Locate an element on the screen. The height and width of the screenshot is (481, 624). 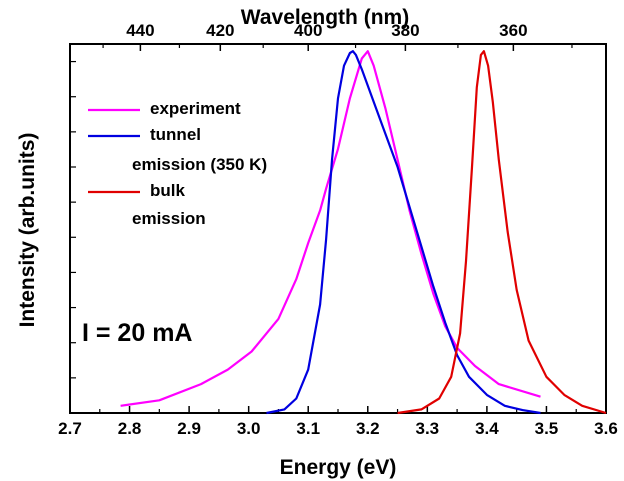
bottom-axis-ticks: 2.7 2.8 2.9 3.0 3.1 3.2 3.3 3.4 3.5 3.6 is located at coordinates (338, 422).